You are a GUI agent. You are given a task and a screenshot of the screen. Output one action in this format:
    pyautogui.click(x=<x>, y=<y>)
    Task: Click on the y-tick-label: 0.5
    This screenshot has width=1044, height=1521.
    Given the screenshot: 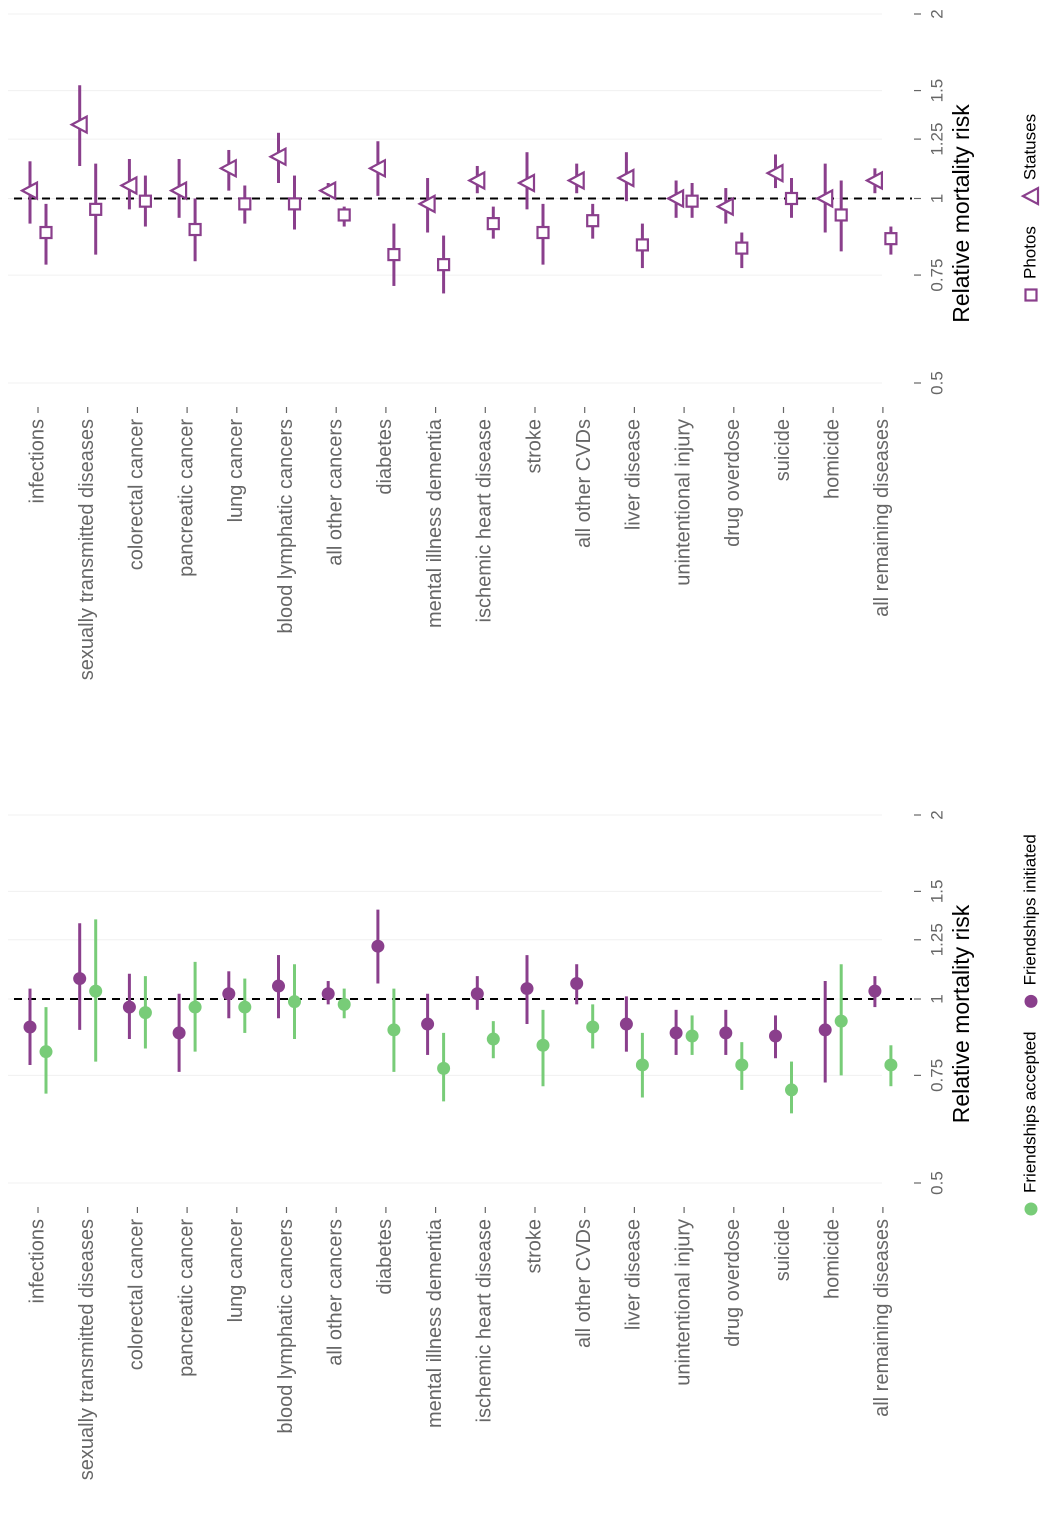 What is the action you would take?
    pyautogui.click(x=936, y=1183)
    